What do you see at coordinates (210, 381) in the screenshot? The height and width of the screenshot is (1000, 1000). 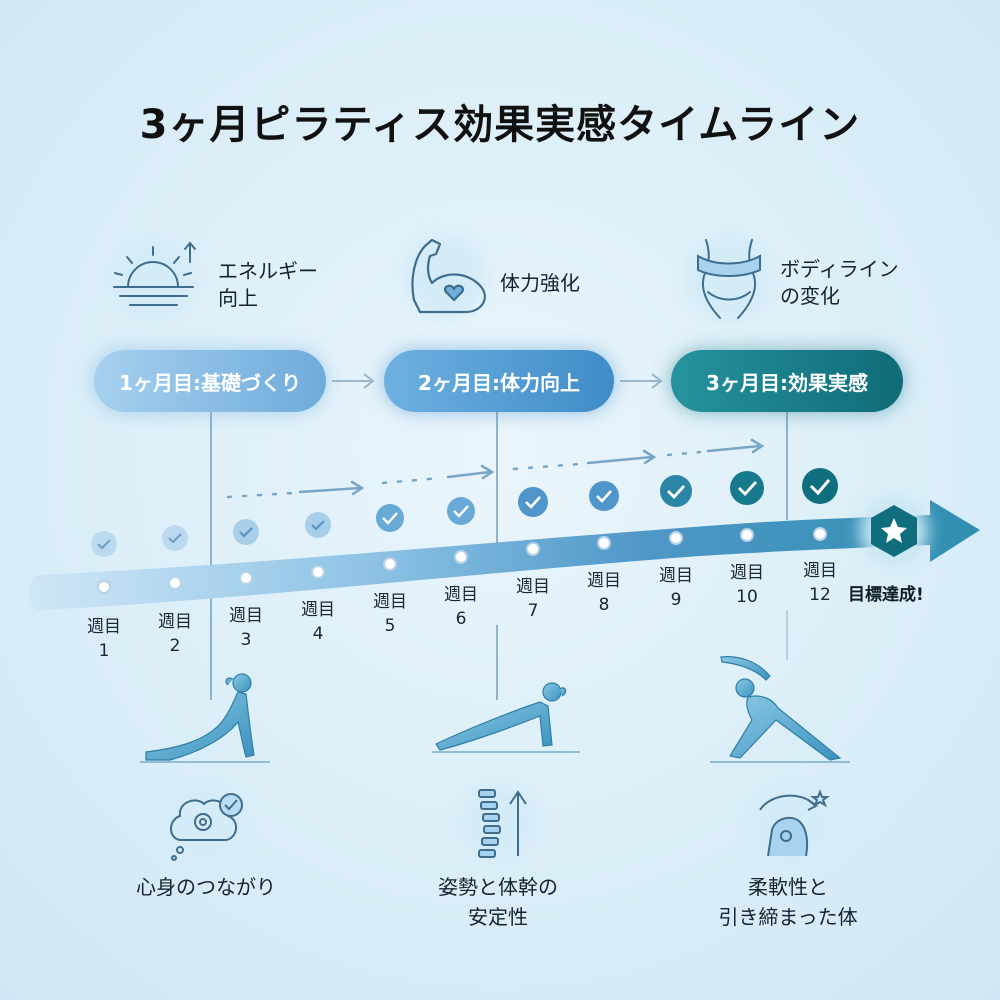 I see `phase-pill-month-1: 1ヶ月目:基礎づくり` at bounding box center [210, 381].